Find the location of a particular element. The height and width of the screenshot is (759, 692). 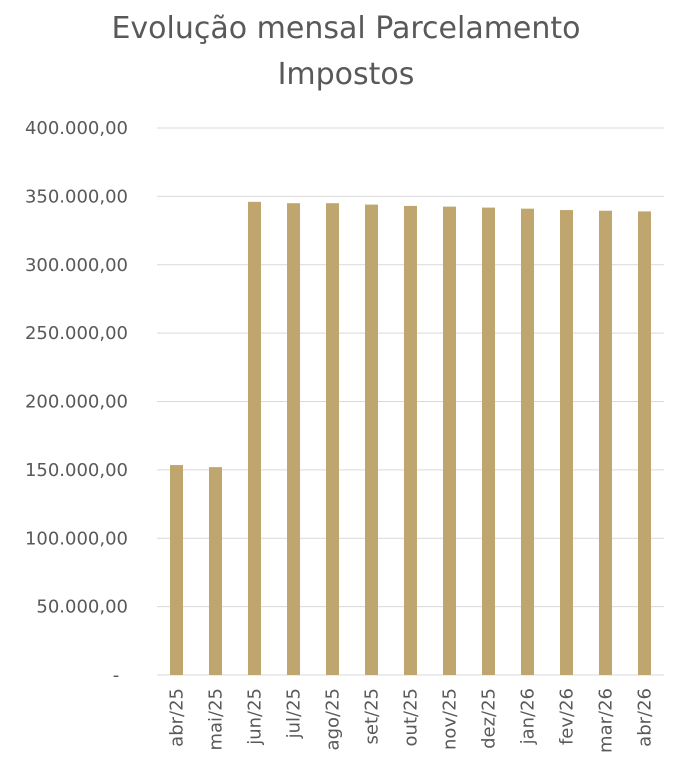

x-tick-label: dez/25 is located at coordinates (489, 718).